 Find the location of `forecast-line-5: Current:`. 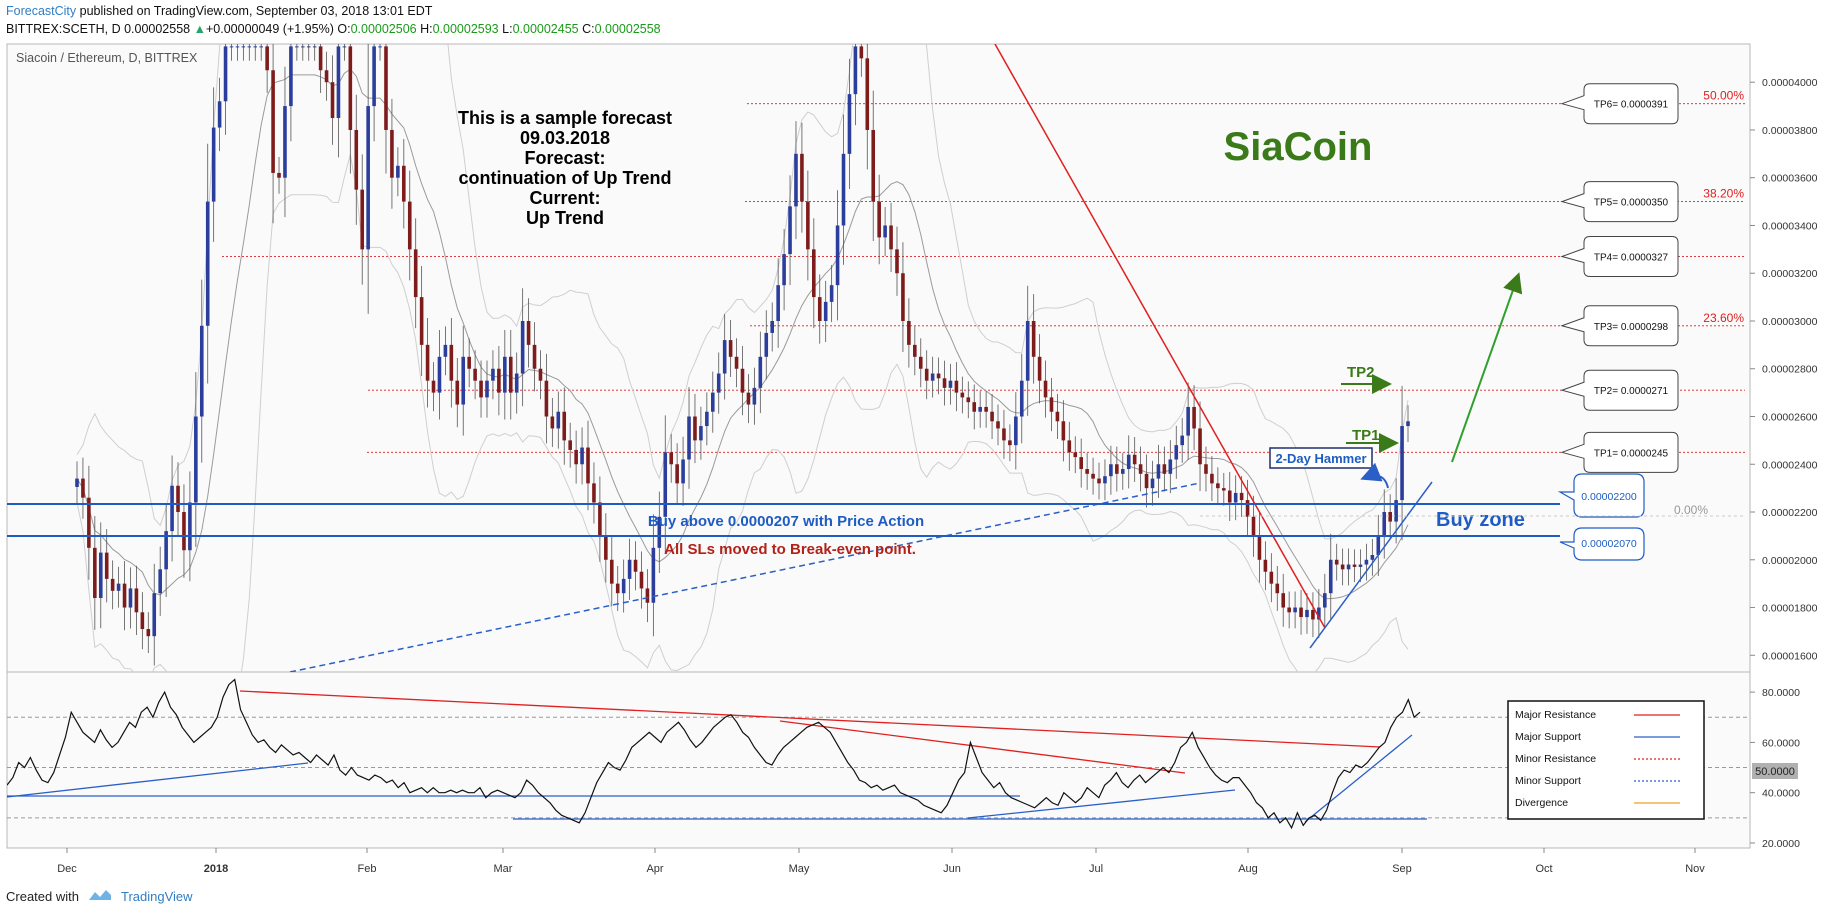

forecast-line-5: Current: is located at coordinates (565, 198).